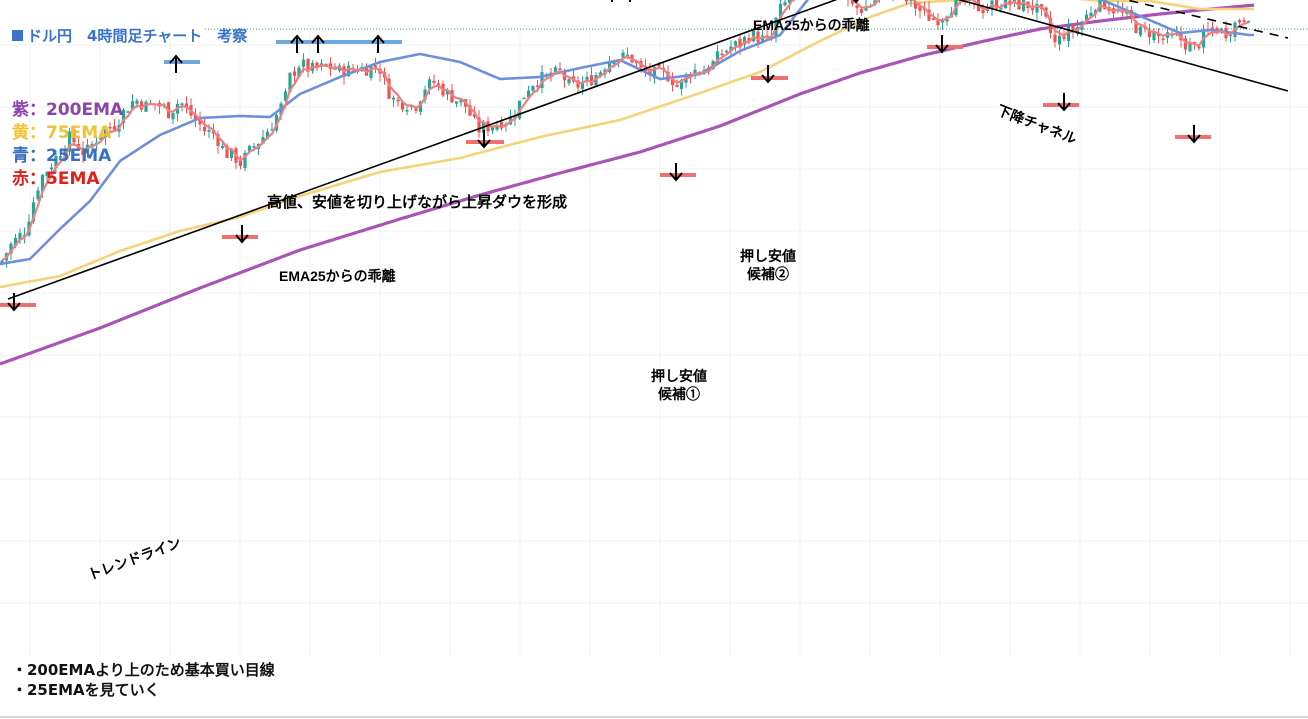 This screenshot has height=719, width=1308. What do you see at coordinates (1123, 46) in the screenshot?
I see `channel-lower-line` at bounding box center [1123, 46].